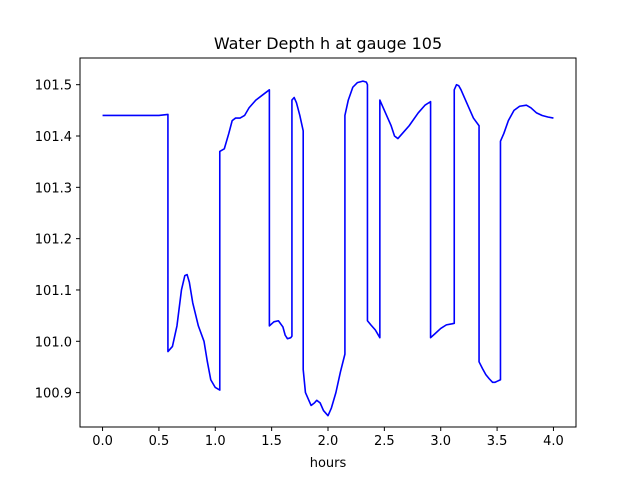  Describe the element at coordinates (53, 240) in the screenshot. I see `y-tick-label: 101.2` at that location.